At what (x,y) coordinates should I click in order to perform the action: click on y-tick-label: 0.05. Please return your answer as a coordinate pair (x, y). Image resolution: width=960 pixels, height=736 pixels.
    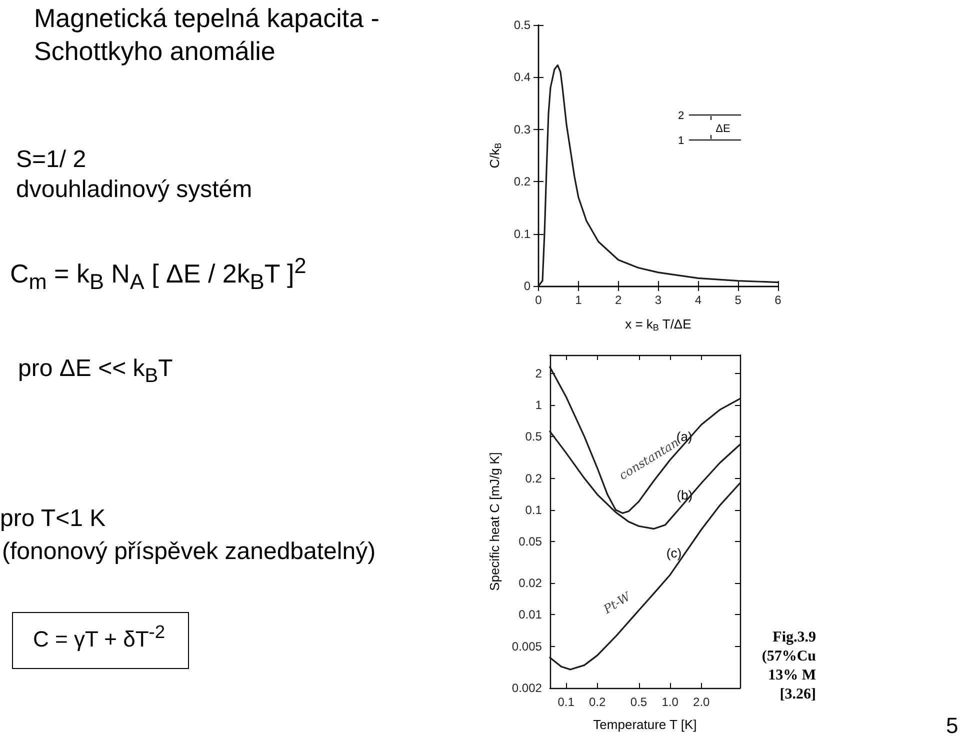
    Looking at the image, I should click on (530, 541).